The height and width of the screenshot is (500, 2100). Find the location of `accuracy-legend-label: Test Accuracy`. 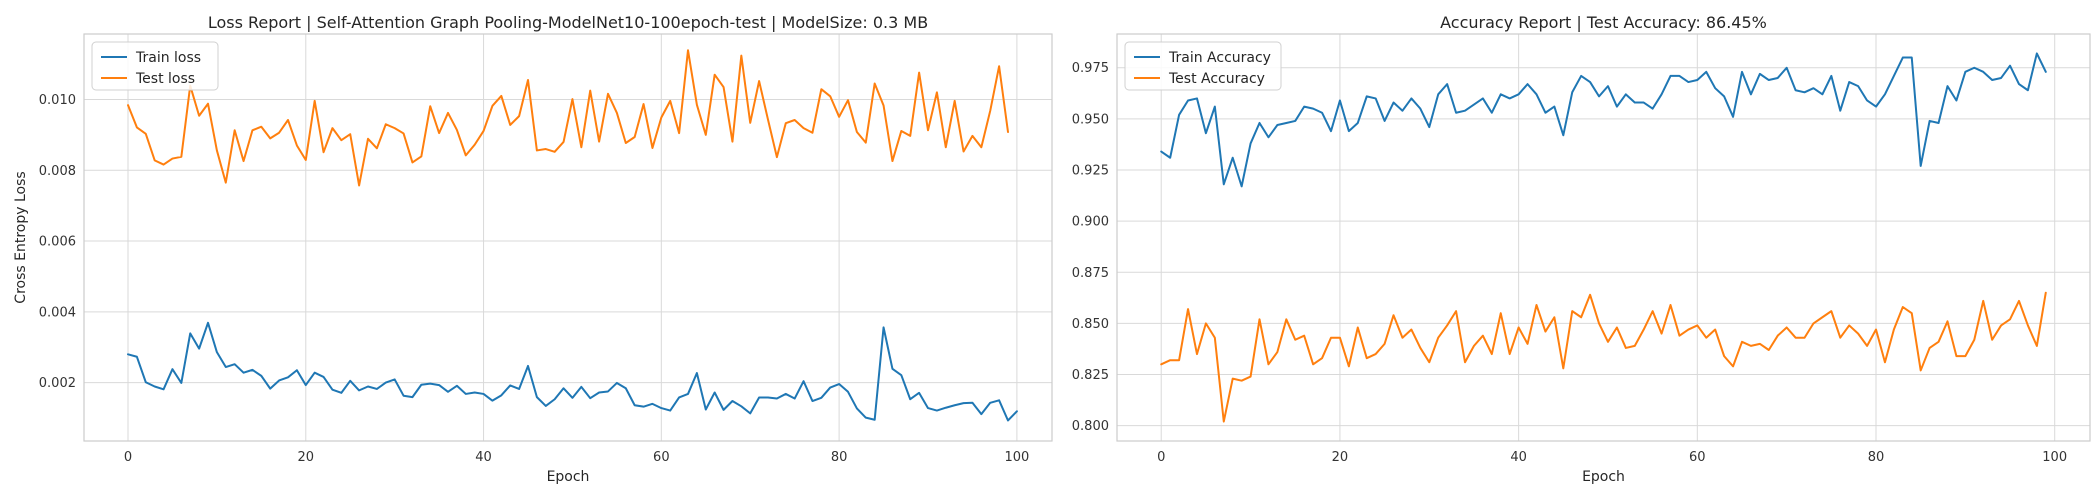

accuracy-legend-label: Test Accuracy is located at coordinates (1216, 79).